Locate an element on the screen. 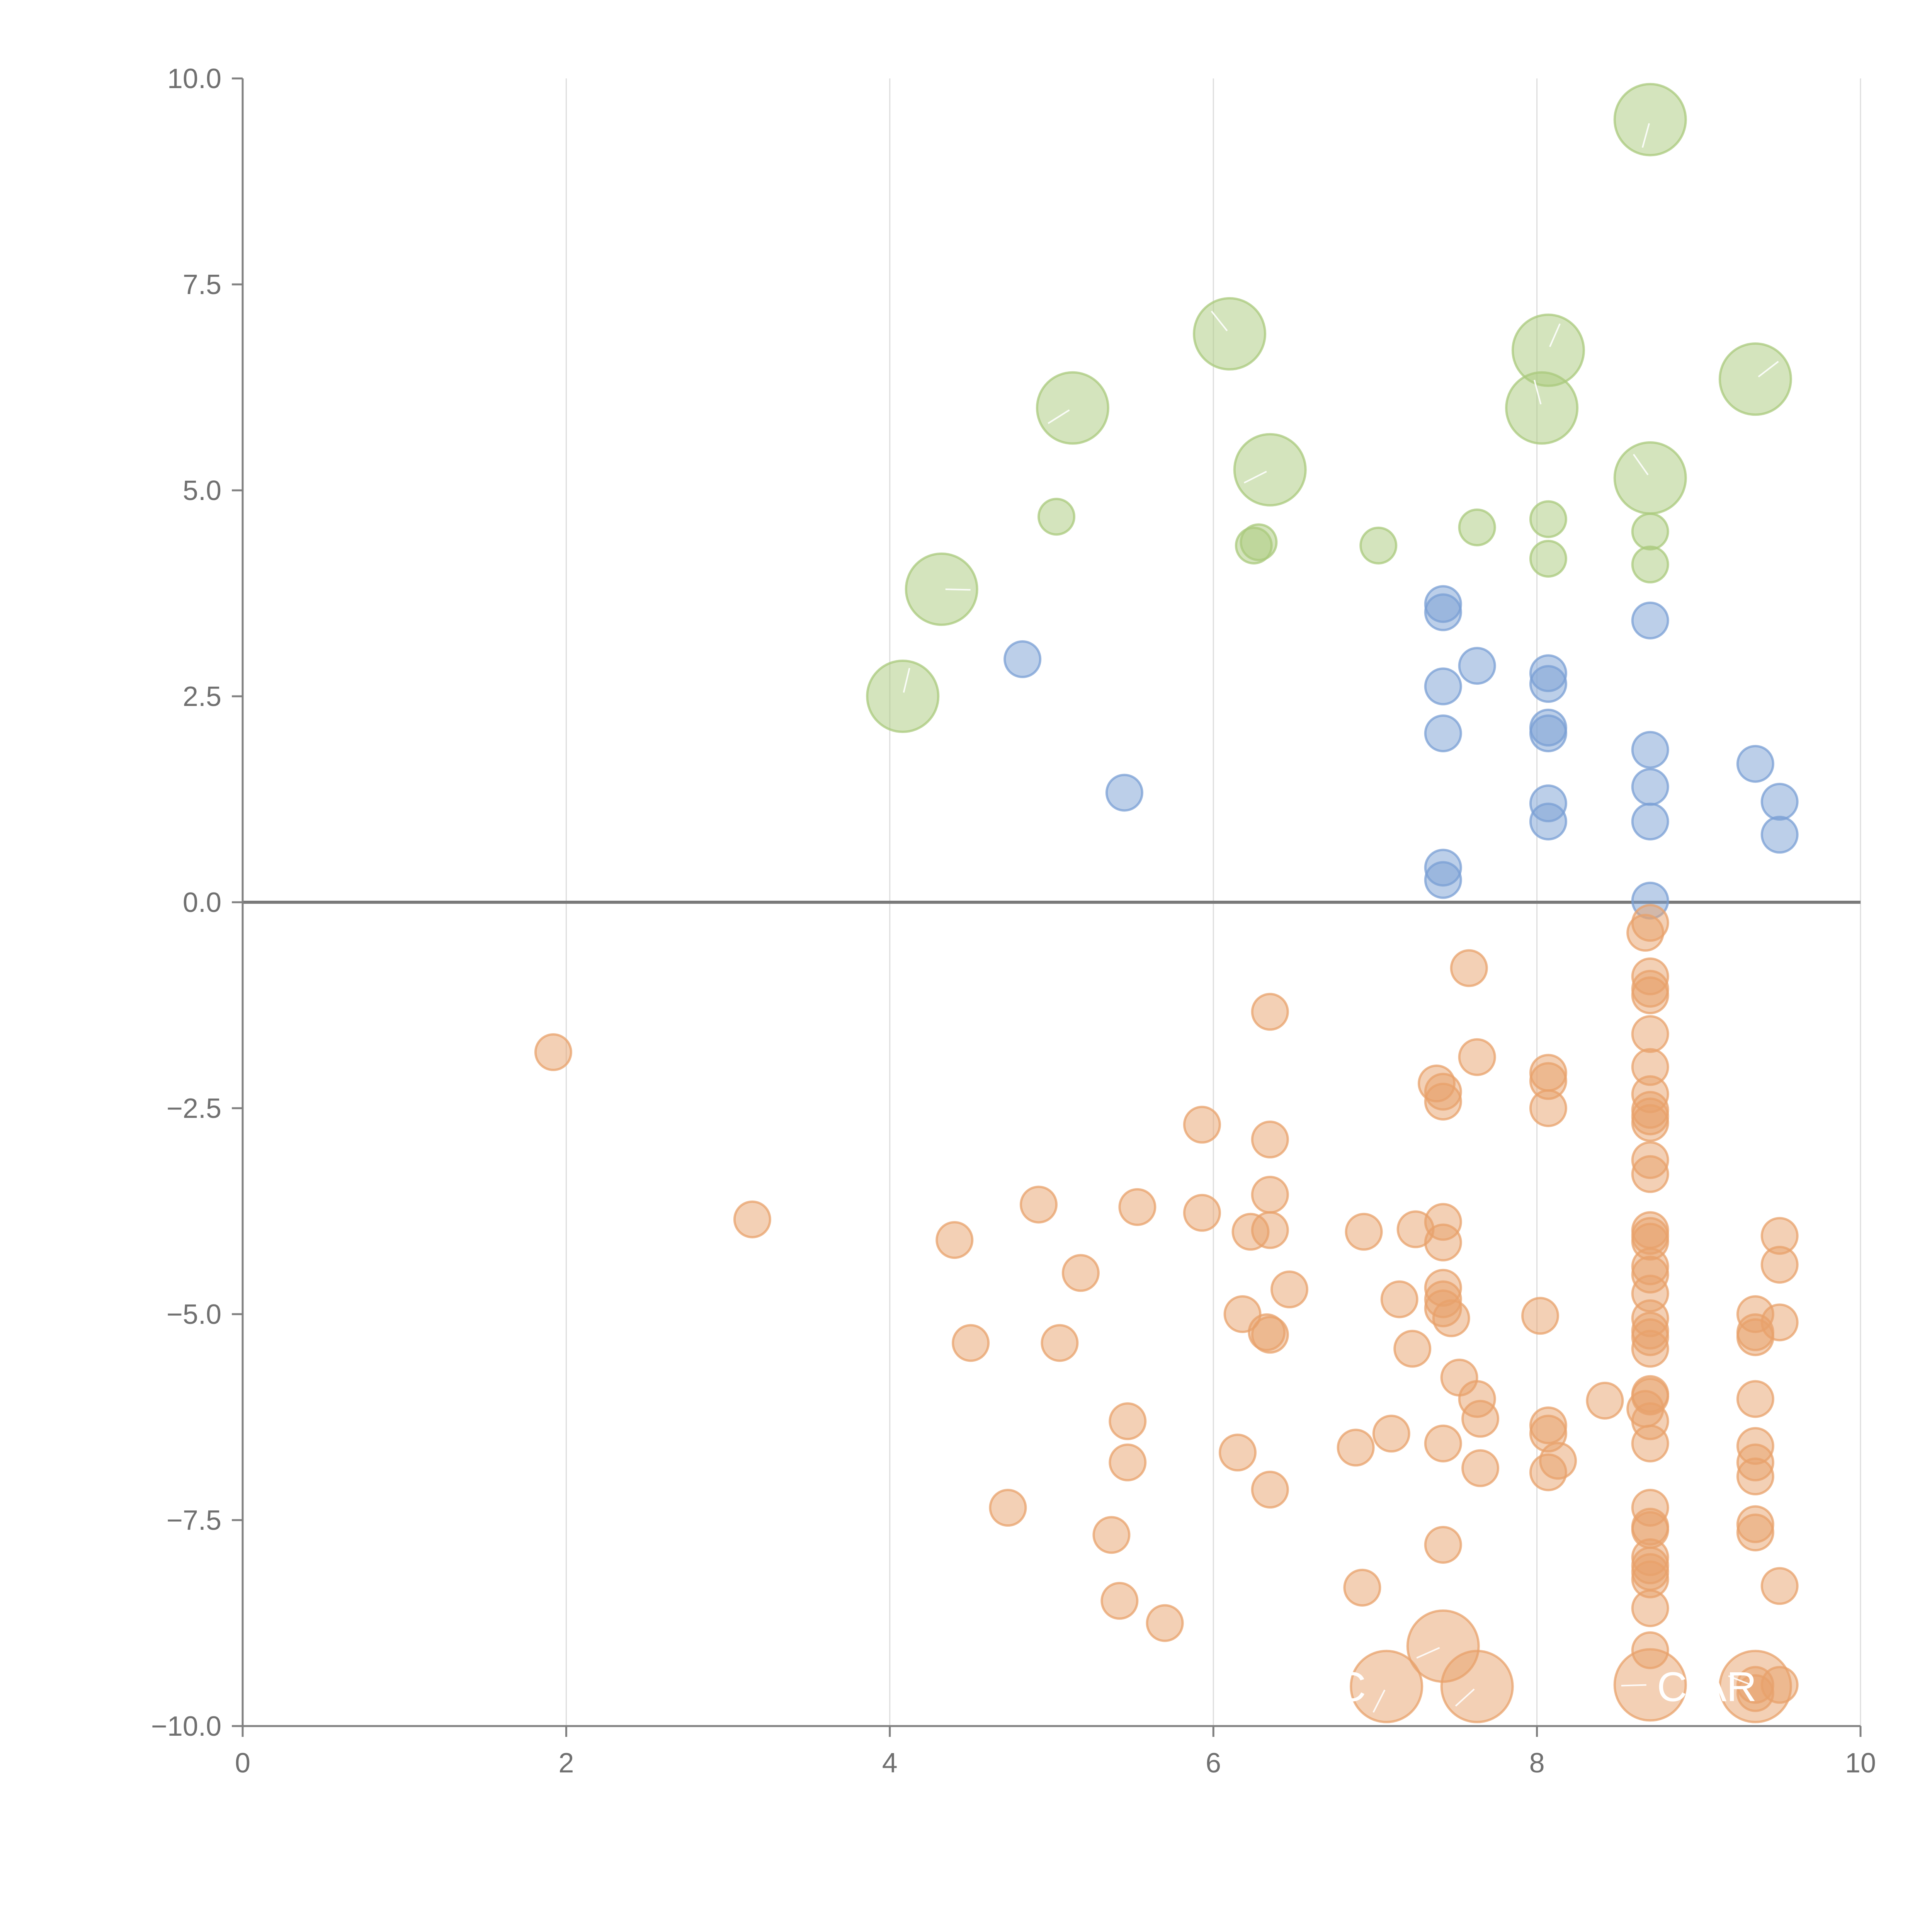  x-tick-label: 8 is located at coordinates (1537, 1764).